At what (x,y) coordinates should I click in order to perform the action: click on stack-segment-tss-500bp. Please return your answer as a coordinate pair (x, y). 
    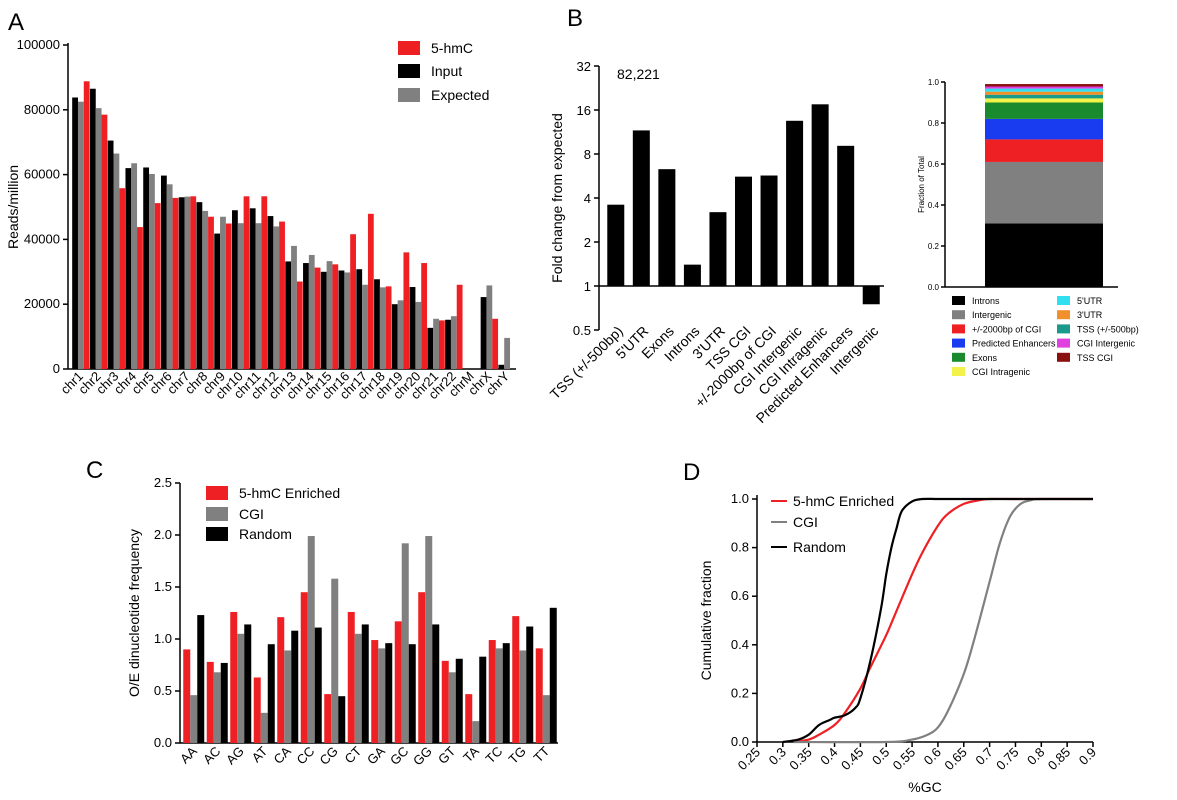
    Looking at the image, I should click on (1044, 96).